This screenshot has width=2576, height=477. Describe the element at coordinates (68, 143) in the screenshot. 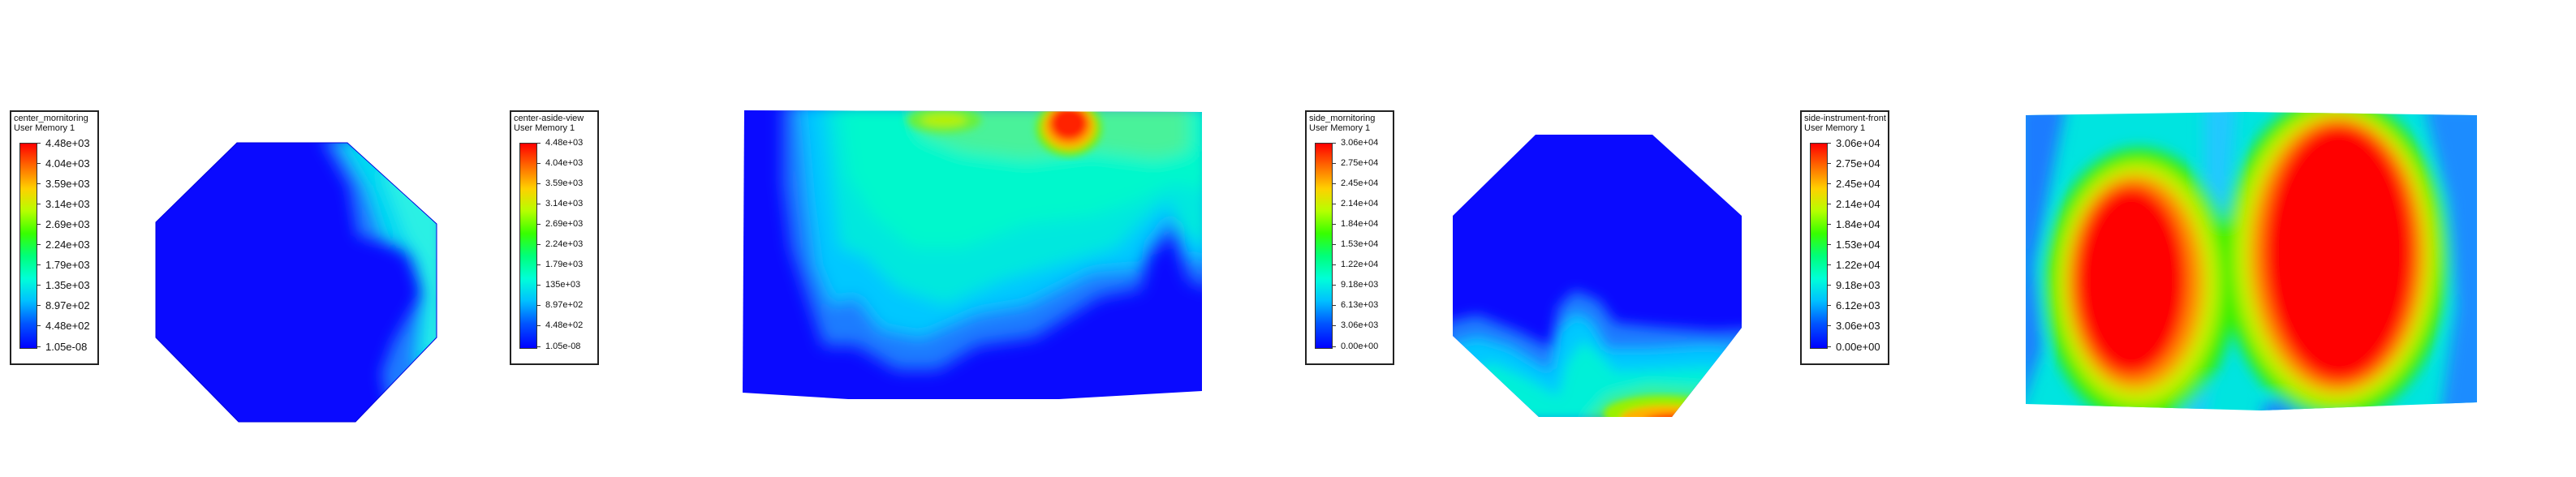

I see `tick-label: 4.48e+03` at that location.